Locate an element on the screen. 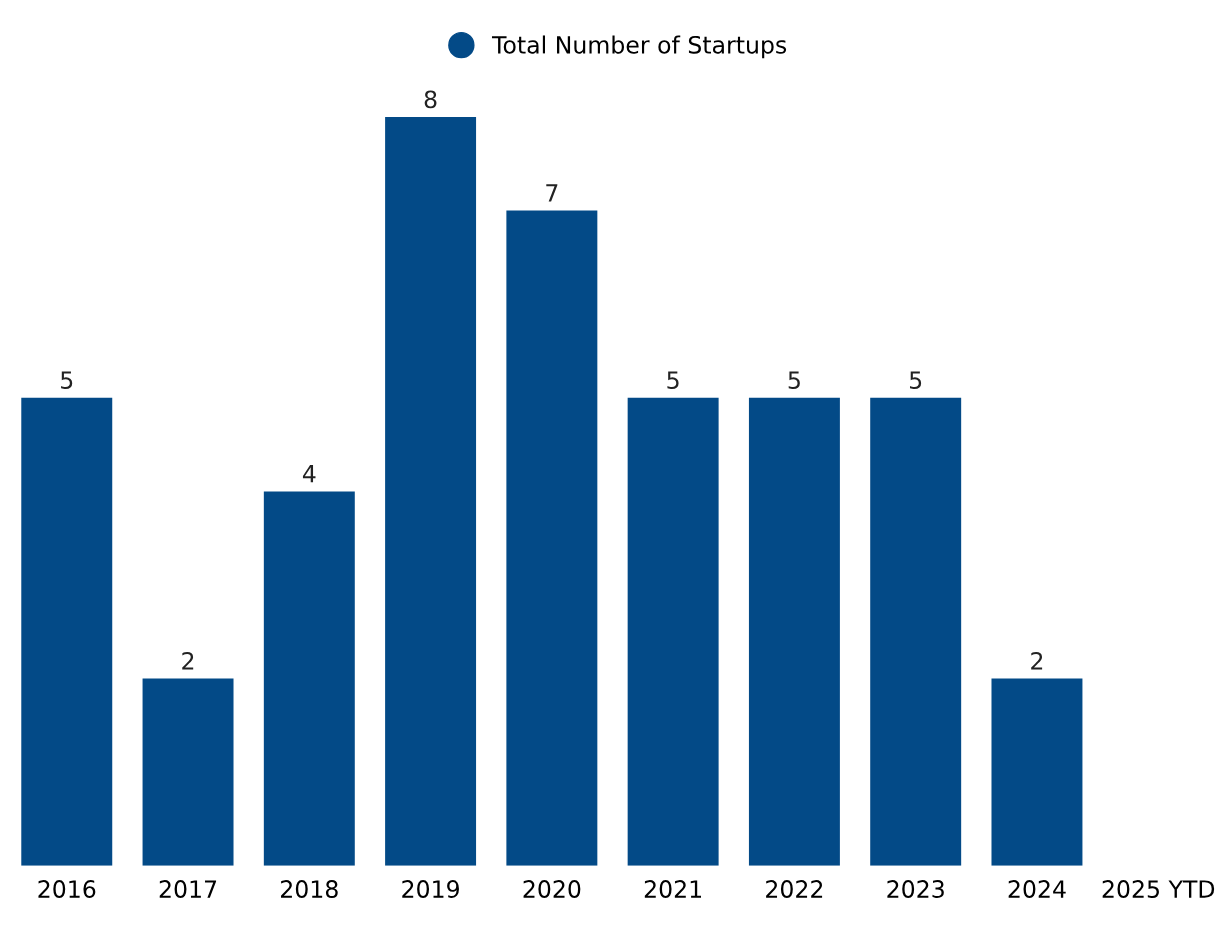 The height and width of the screenshot is (936, 1225). x-tick-label: 2016 is located at coordinates (67, 889).